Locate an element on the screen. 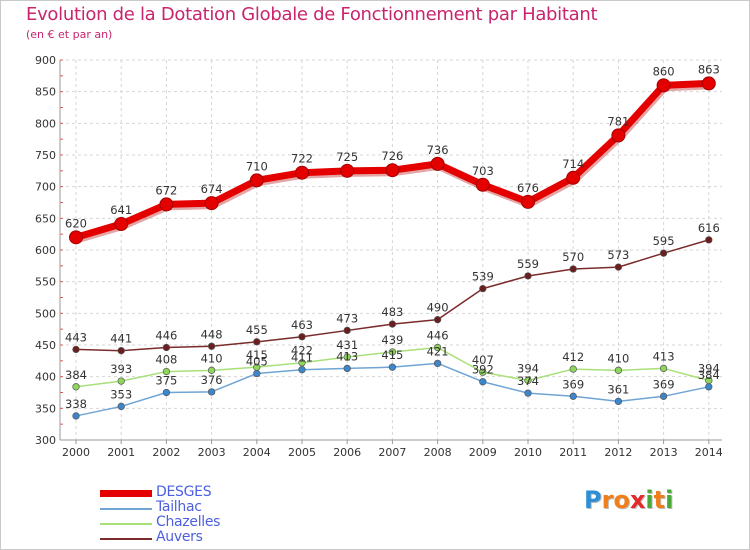 The width and height of the screenshot is (750, 550). data-label-tailhac: 374 is located at coordinates (528, 381).